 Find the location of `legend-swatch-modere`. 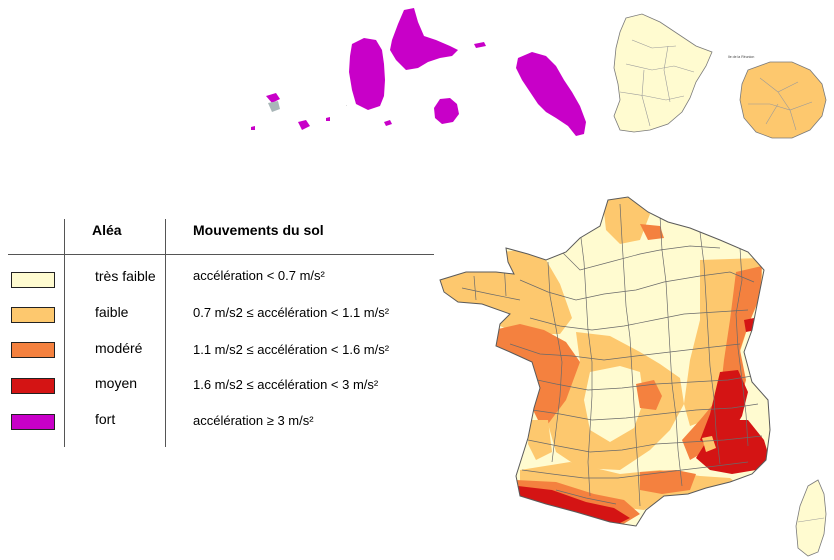

legend-swatch-modere is located at coordinates (33, 350).